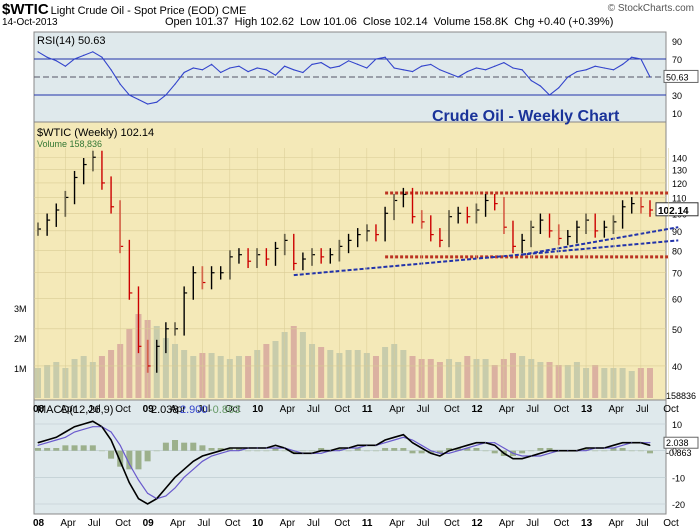  Describe the element at coordinates (677, 232) in the screenshot. I see `price-tick-label: 90` at that location.